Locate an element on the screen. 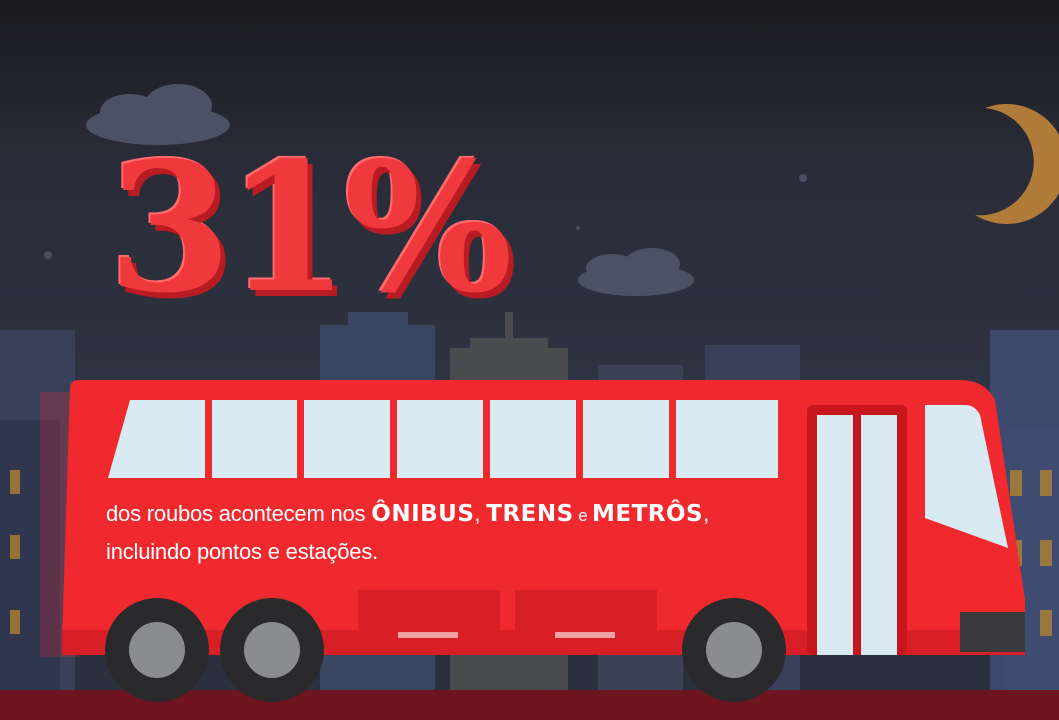 The height and width of the screenshot is (720, 1059). caption-onibus: ÔNIBUS is located at coordinates (423, 514).